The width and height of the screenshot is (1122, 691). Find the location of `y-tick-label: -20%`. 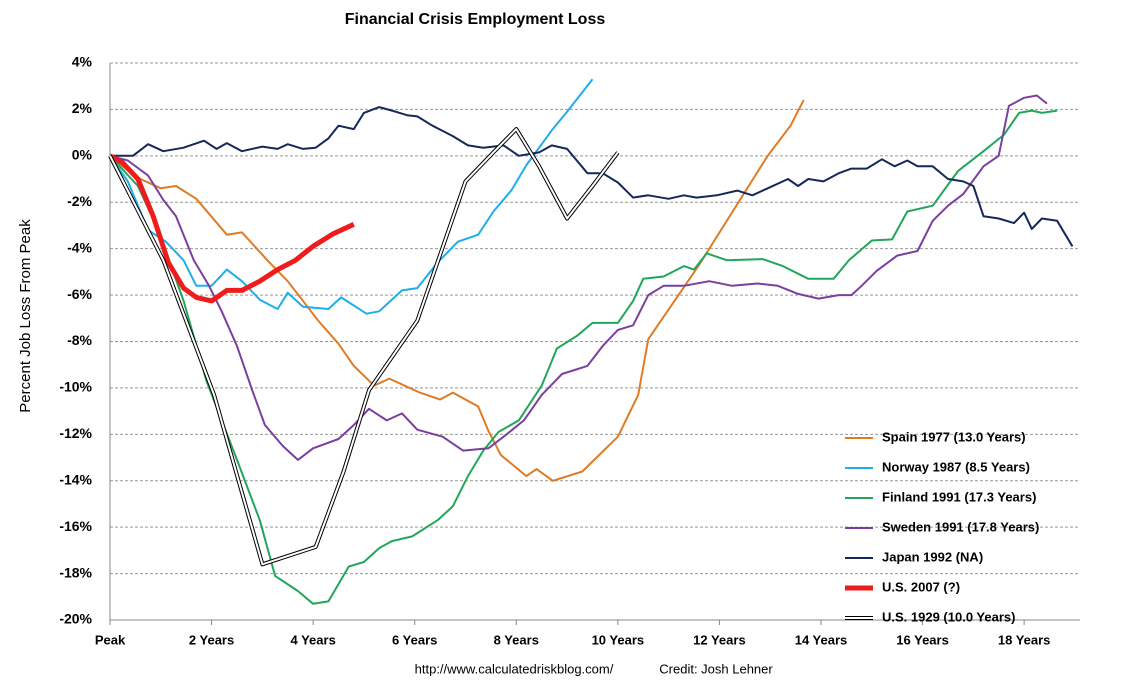

y-tick-label: -20% is located at coordinates (75, 619).